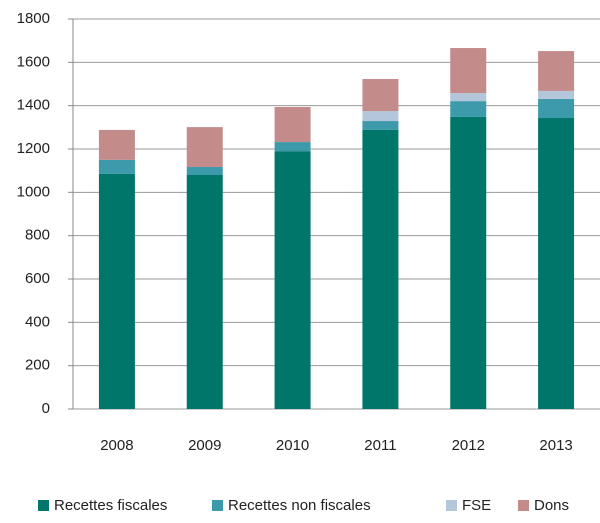 The width and height of the screenshot is (600, 523). What do you see at coordinates (37, 278) in the screenshot?
I see `y-tick-label: 600` at bounding box center [37, 278].